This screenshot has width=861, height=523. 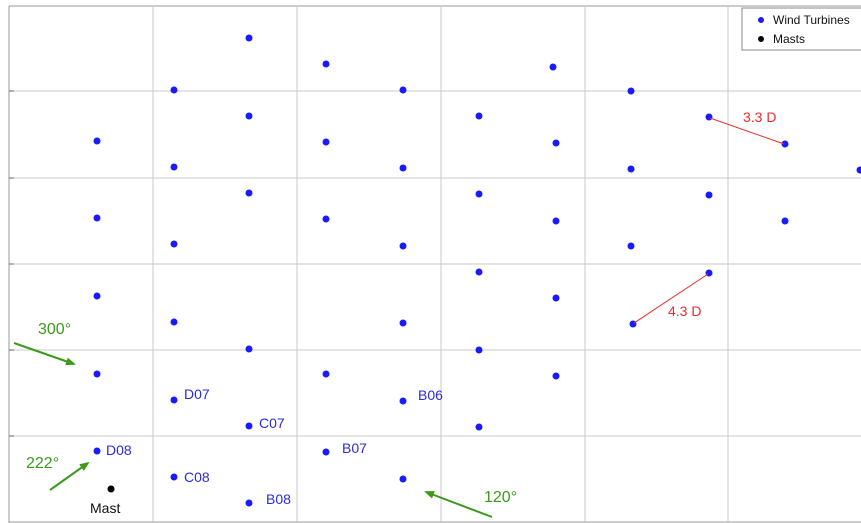 I want to click on legend-turbine-marker, so click(x=761, y=20).